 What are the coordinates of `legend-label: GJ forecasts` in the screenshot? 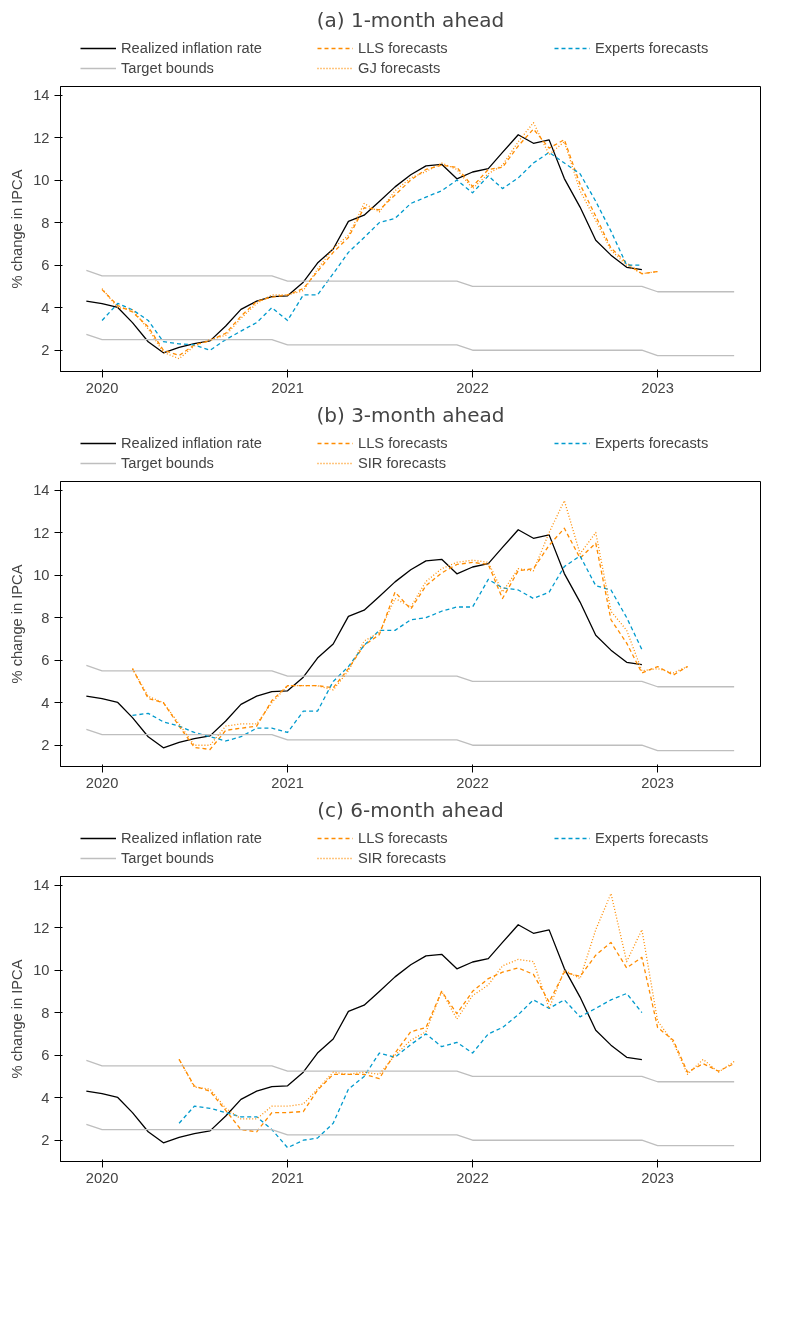 It's located at (400, 68).